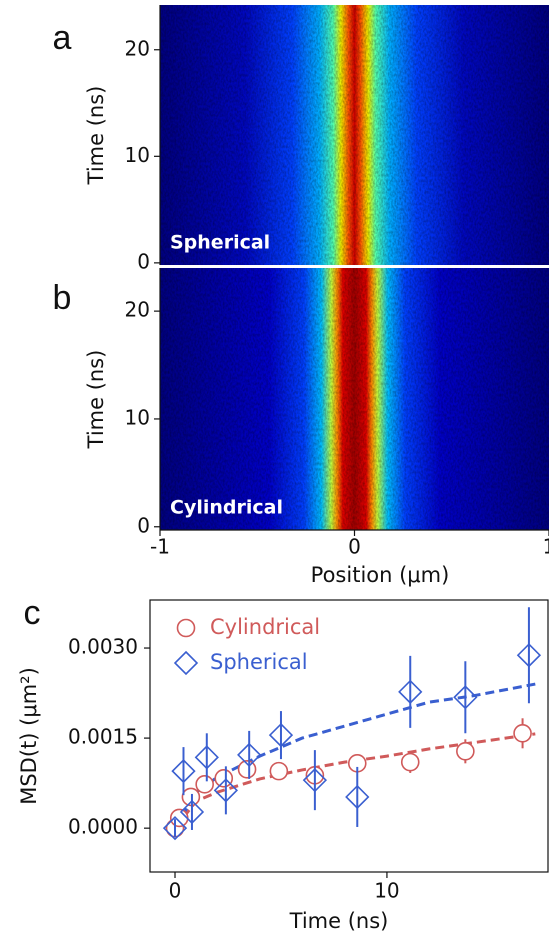 This screenshot has height=942, width=549. Describe the element at coordinates (259, 662) in the screenshot. I see `legend-label: Spherical` at that location.